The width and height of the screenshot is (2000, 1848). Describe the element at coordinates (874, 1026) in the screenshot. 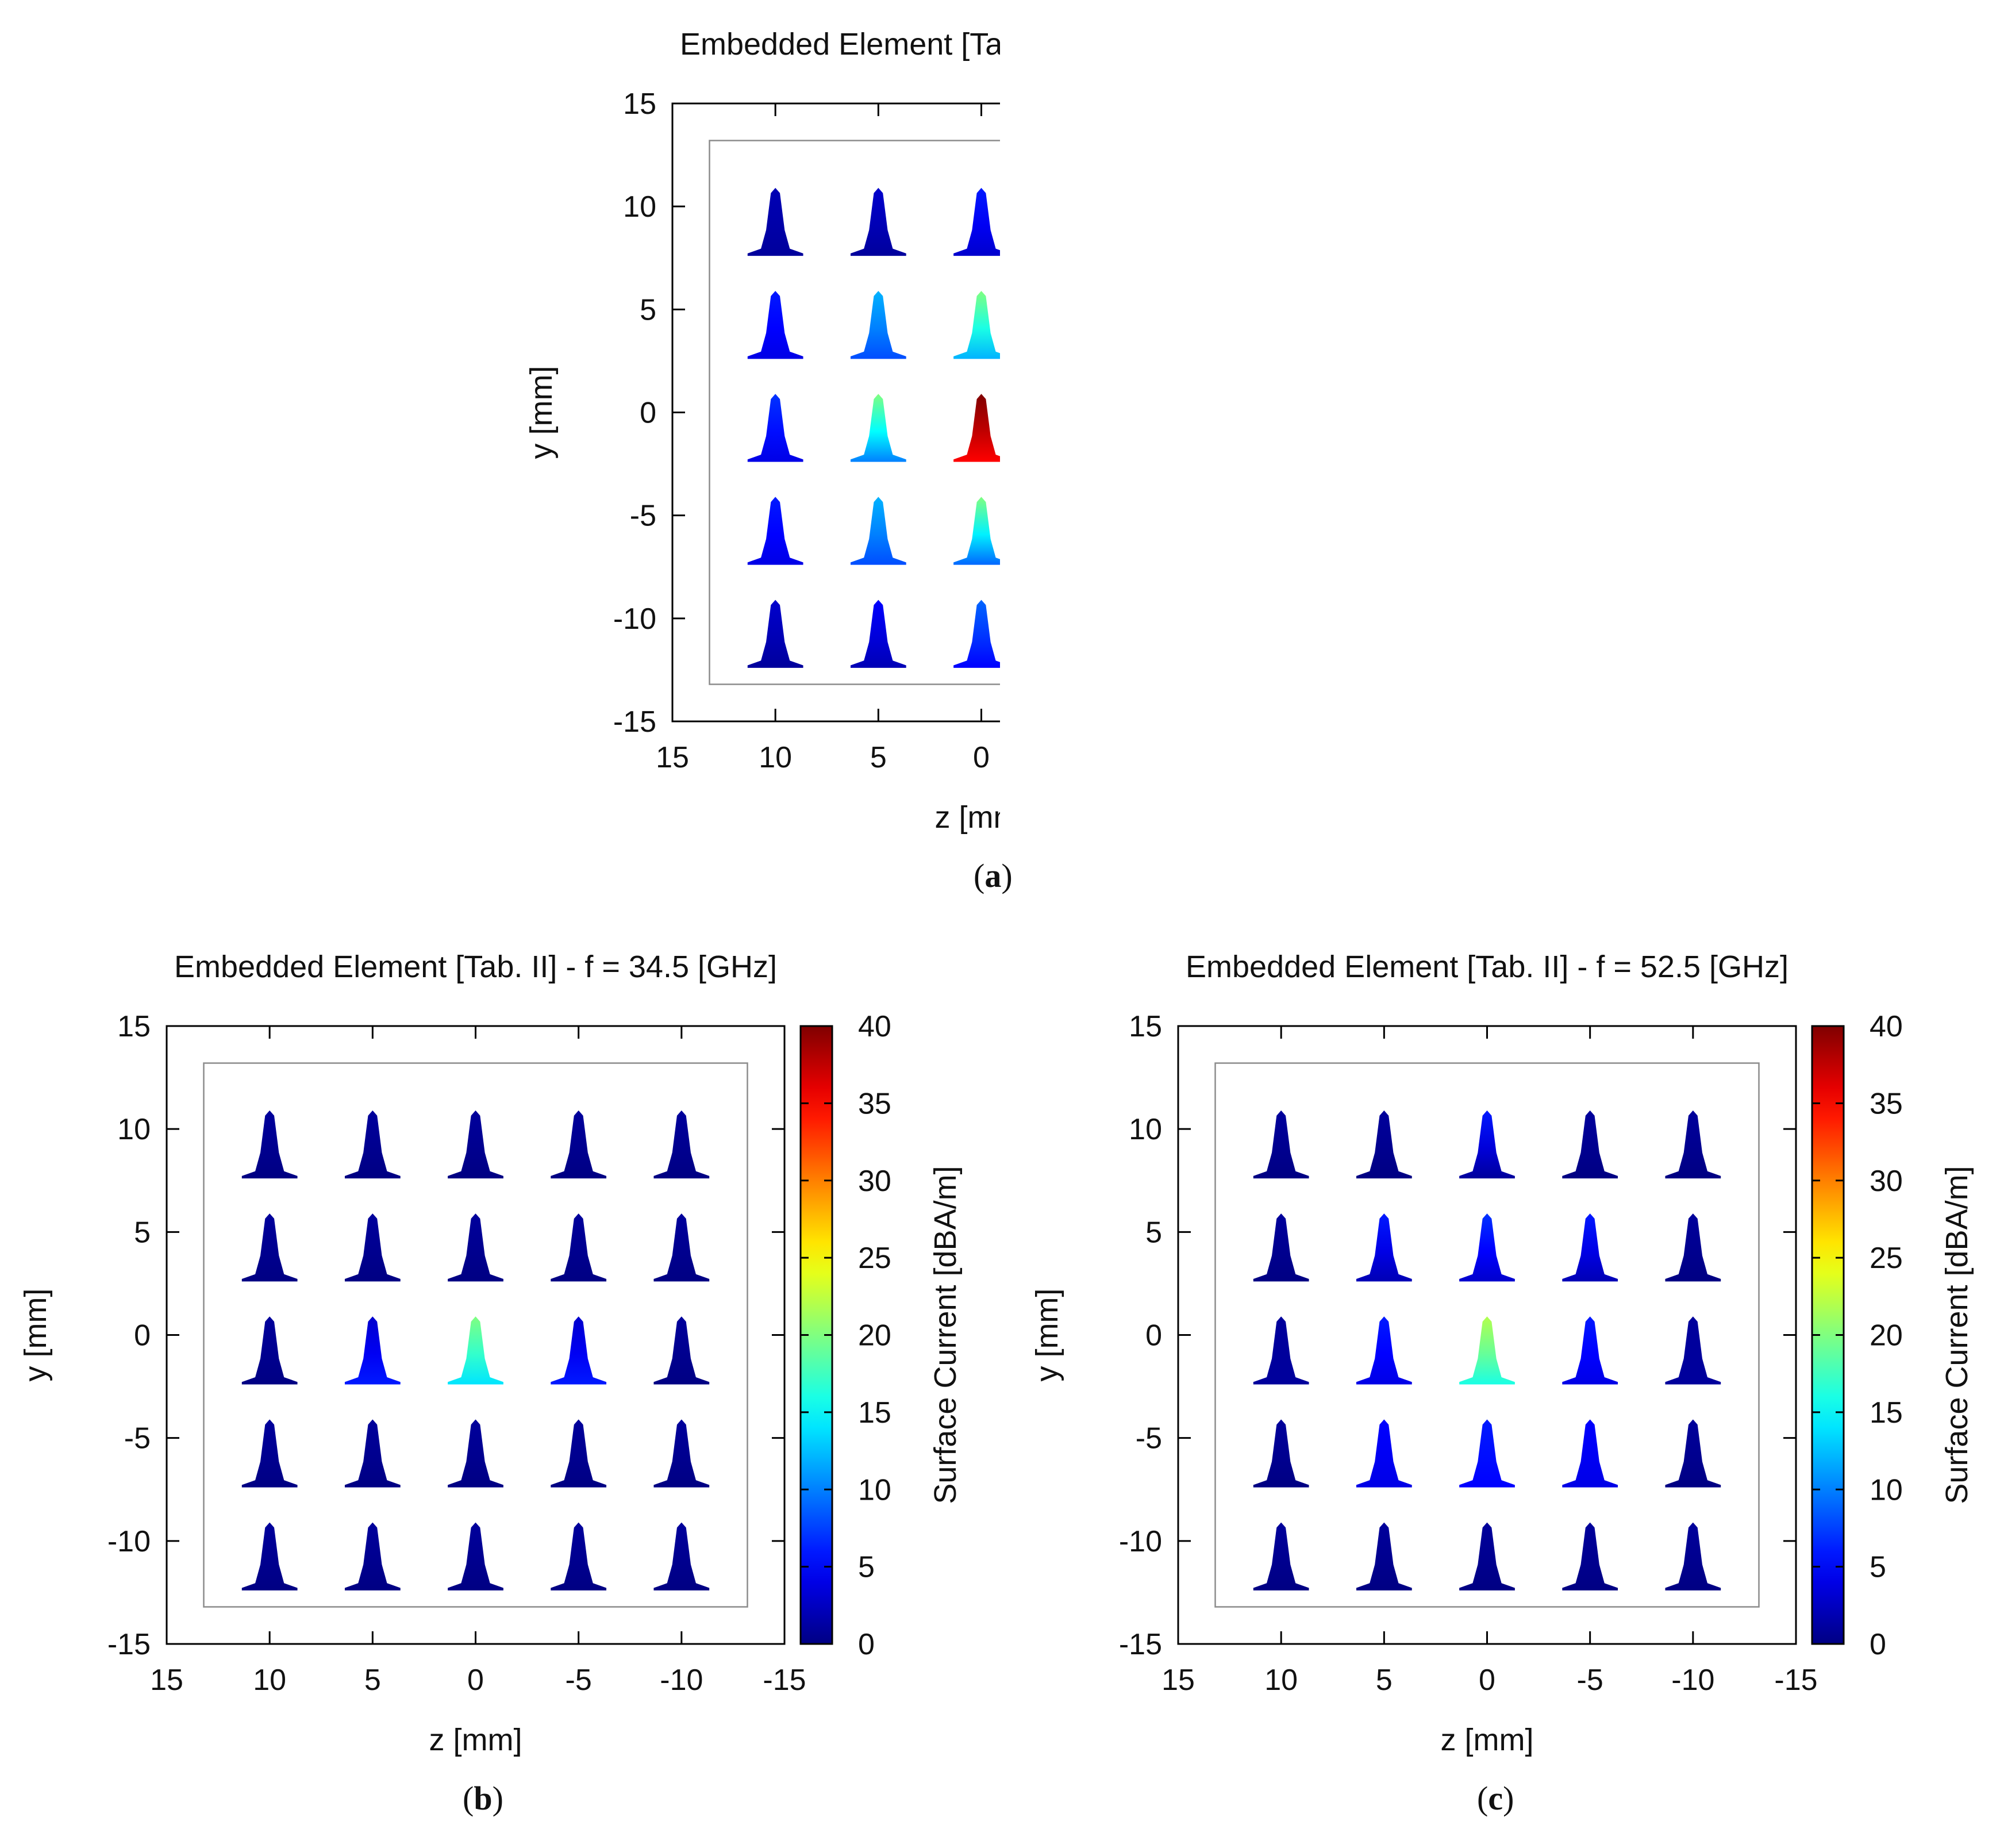

I see `colorbar-tick-label: 40` at that location.